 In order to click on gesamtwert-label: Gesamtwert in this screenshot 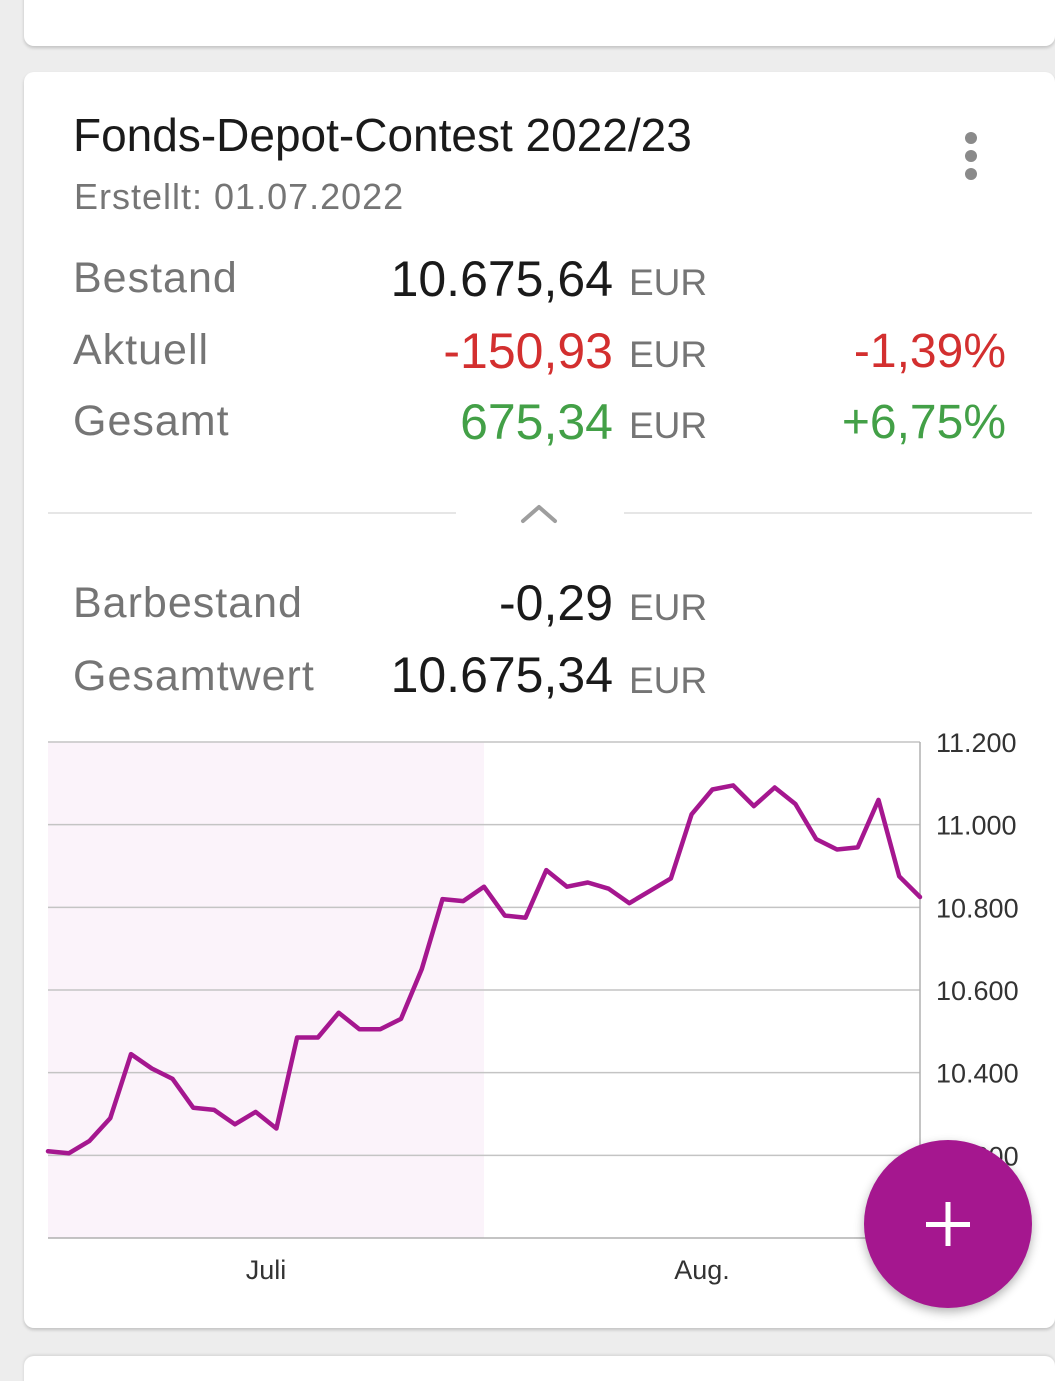, I will do `click(194, 676)`.